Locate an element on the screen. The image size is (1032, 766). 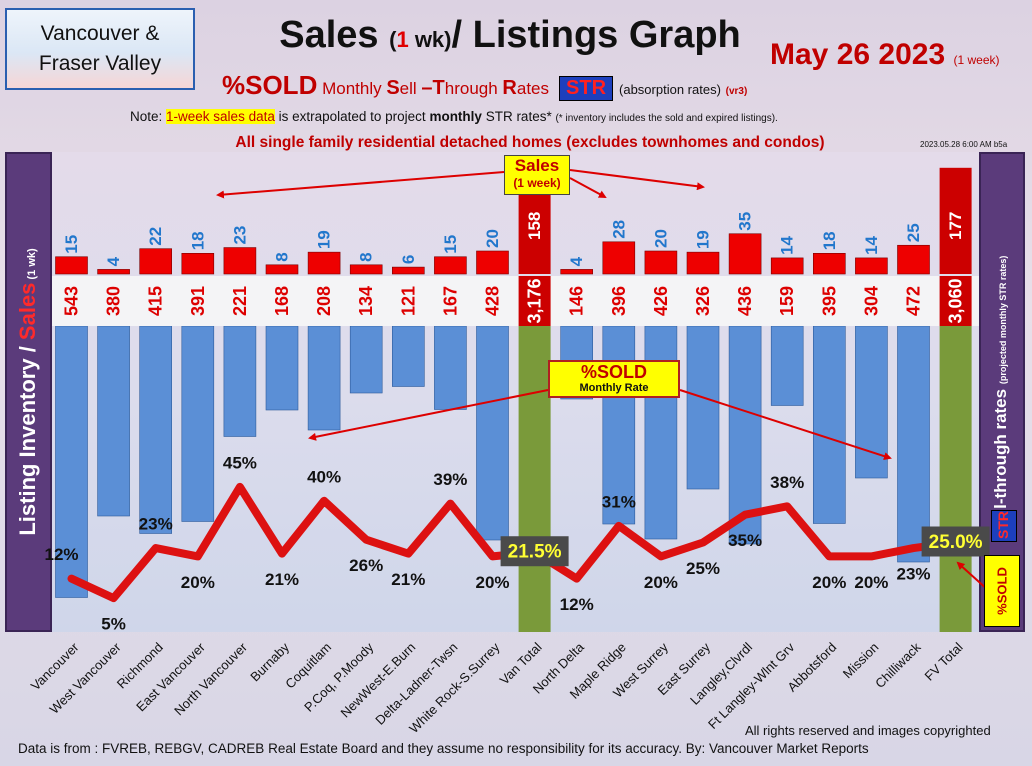
inventory-label: 168 is located at coordinates (282, 301).